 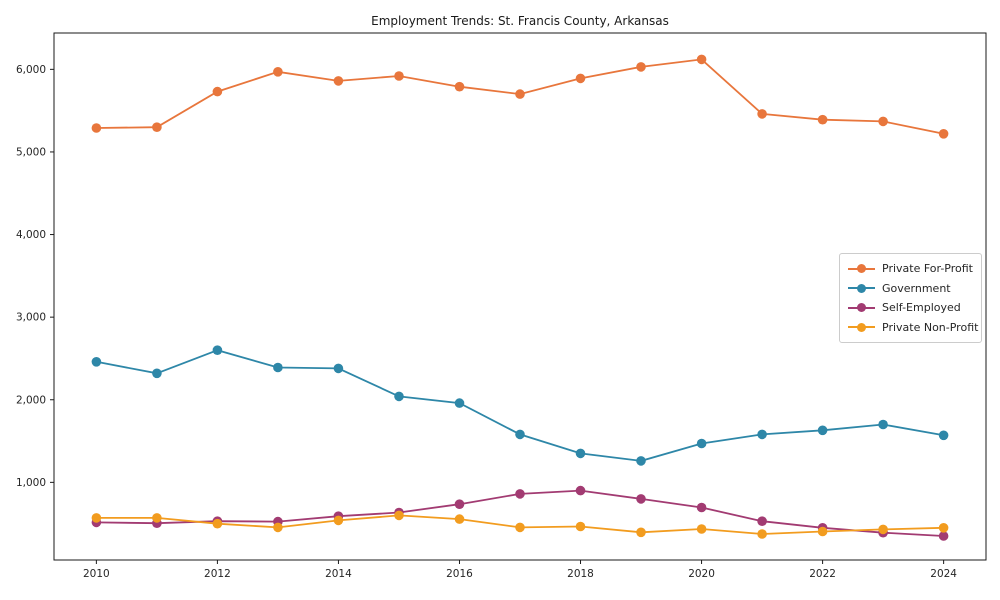 What do you see at coordinates (580, 574) in the screenshot?
I see `x-tick-label: 2018` at bounding box center [580, 574].